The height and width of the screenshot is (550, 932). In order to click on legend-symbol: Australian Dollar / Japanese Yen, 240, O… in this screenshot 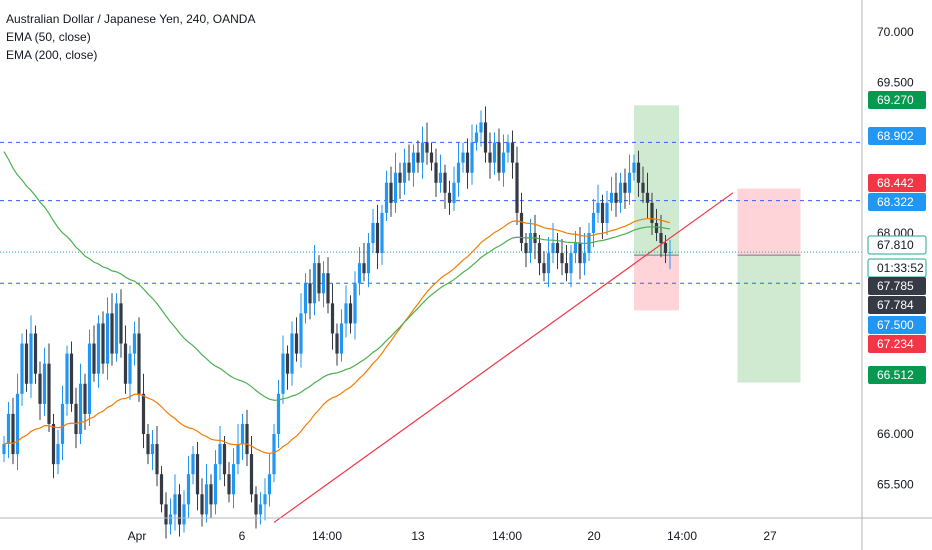, I will do `click(131, 19)`.